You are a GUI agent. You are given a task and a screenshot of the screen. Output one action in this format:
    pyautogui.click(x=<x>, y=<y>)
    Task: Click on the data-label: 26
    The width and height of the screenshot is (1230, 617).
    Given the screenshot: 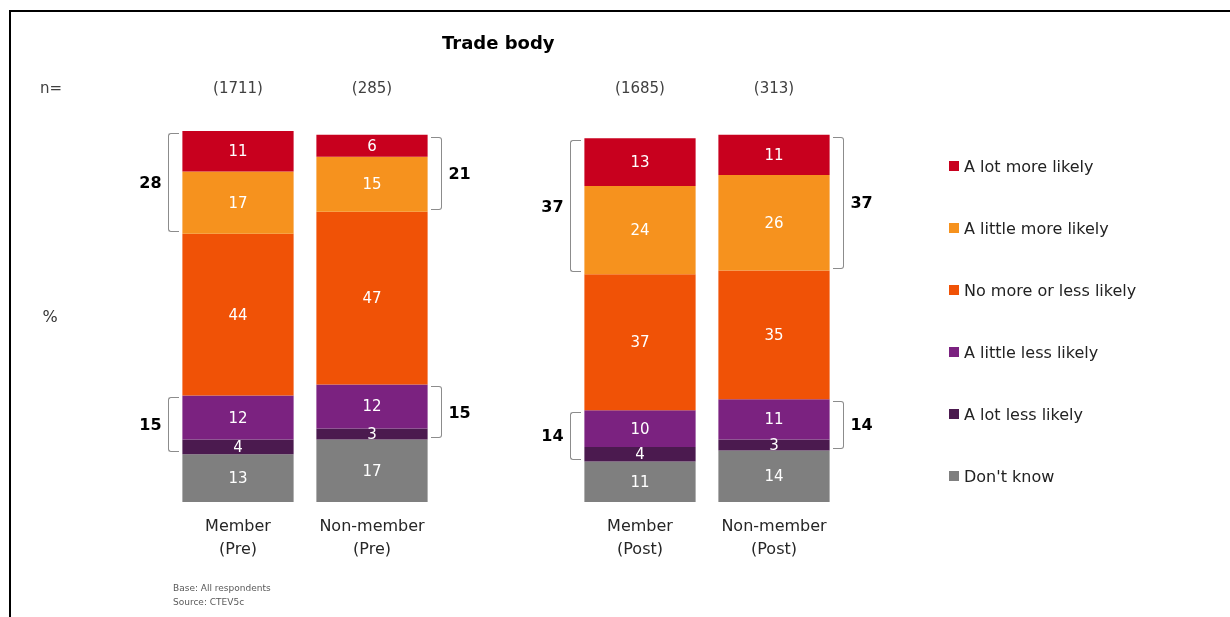 What is the action you would take?
    pyautogui.click(x=774, y=222)
    